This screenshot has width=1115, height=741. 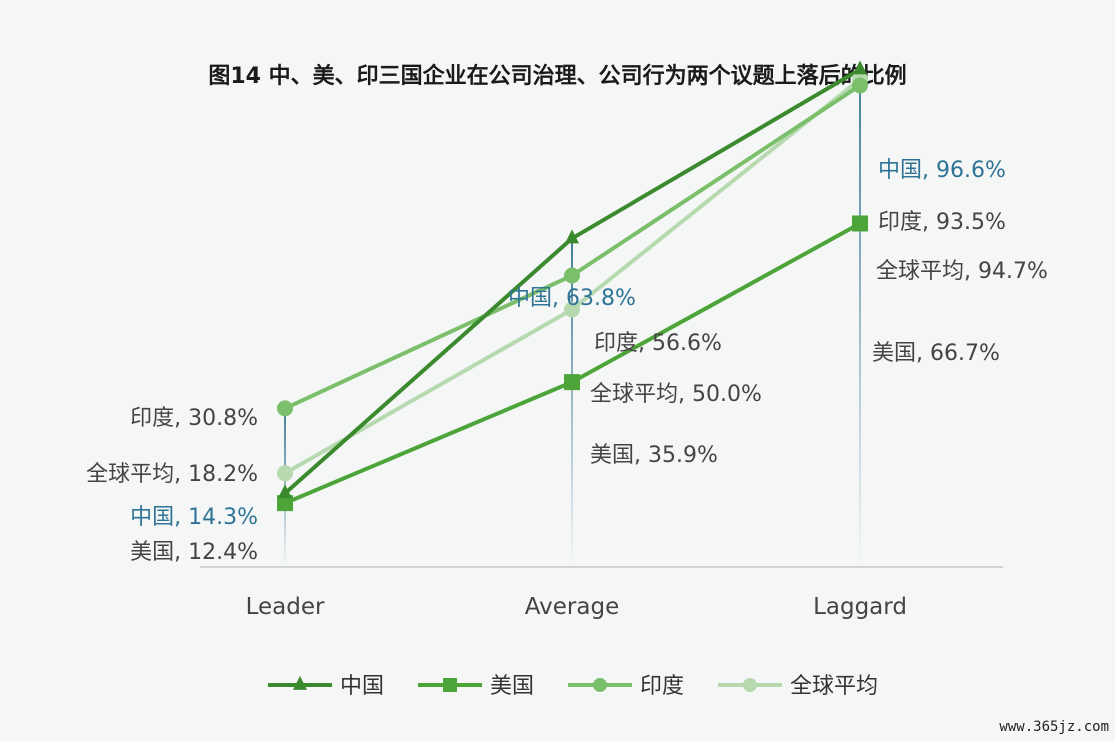 I want to click on data-label-series-3-1: 全球平均, 50.0%, so click(x=676, y=394).